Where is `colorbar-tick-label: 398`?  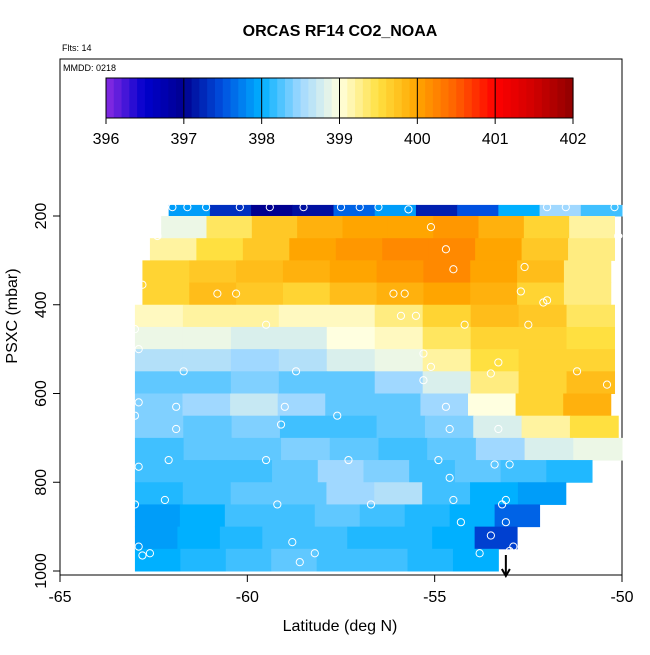 colorbar-tick-label: 398 is located at coordinates (261, 139).